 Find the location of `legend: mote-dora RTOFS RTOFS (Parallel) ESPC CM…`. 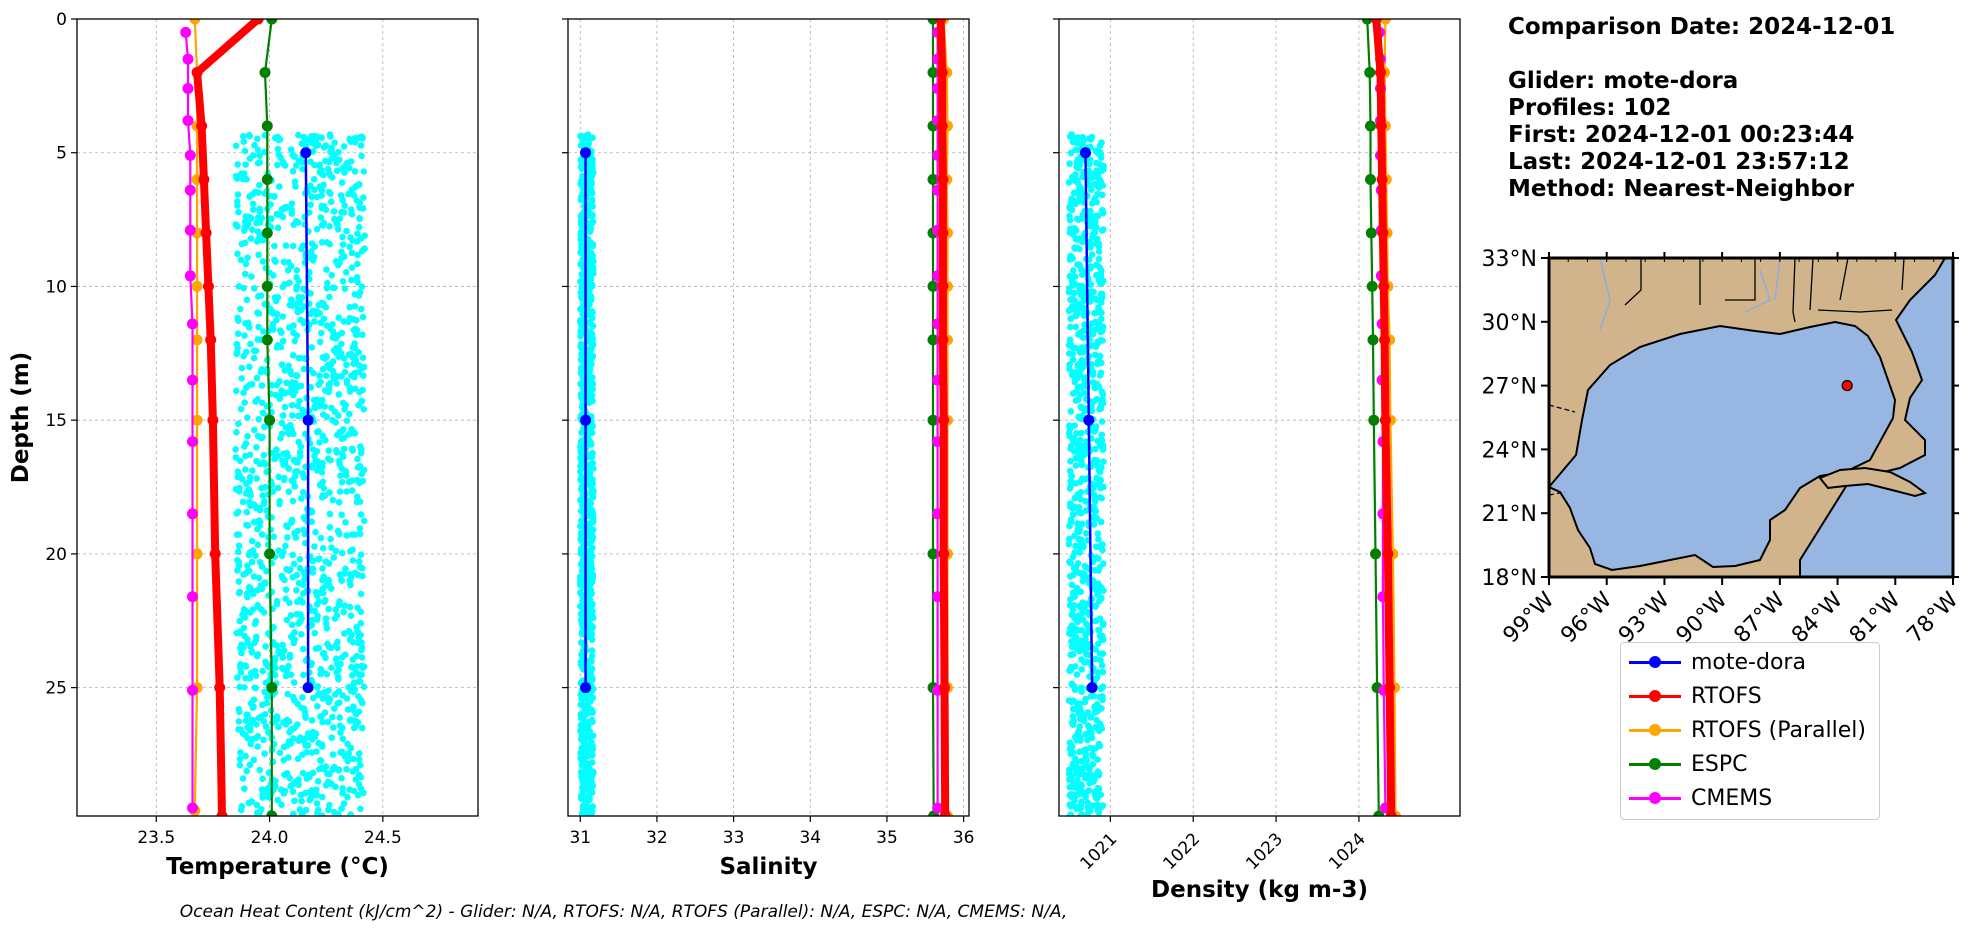

legend: mote-dora RTOFS RTOFS (Parallel) ESPC CM… is located at coordinates (1750, 731).